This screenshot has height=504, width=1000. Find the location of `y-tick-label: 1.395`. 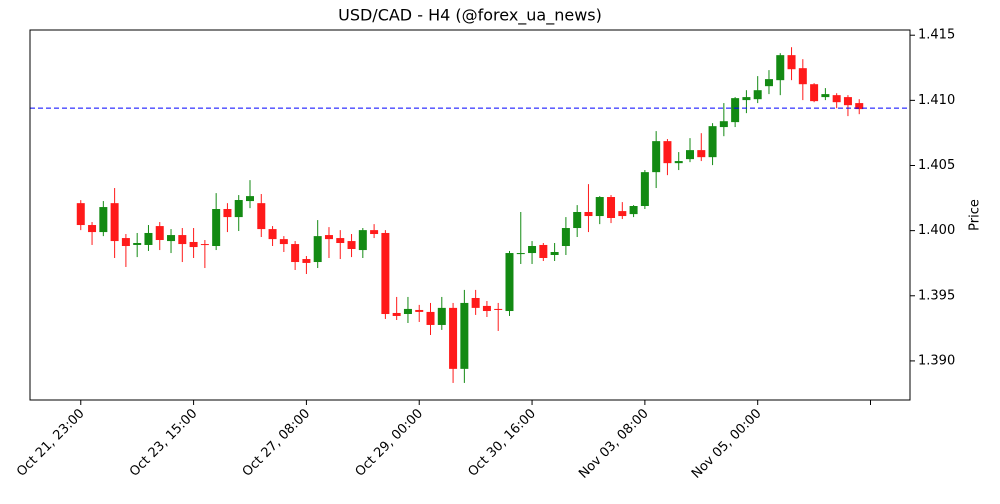

y-tick-label: 1.395 is located at coordinates (936, 295).